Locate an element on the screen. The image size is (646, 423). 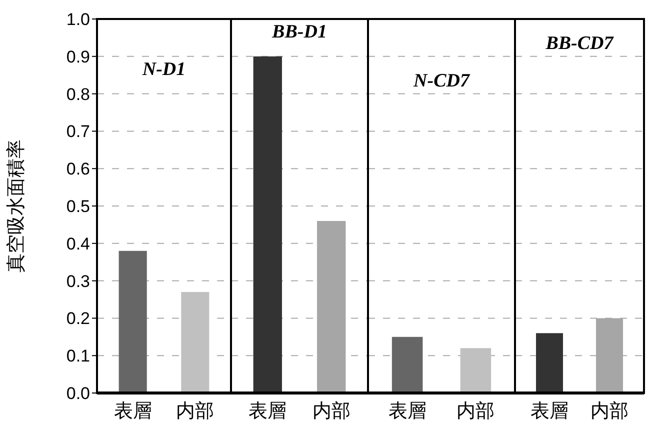
y-tick-label: 0.4 is located at coordinates (78, 244).